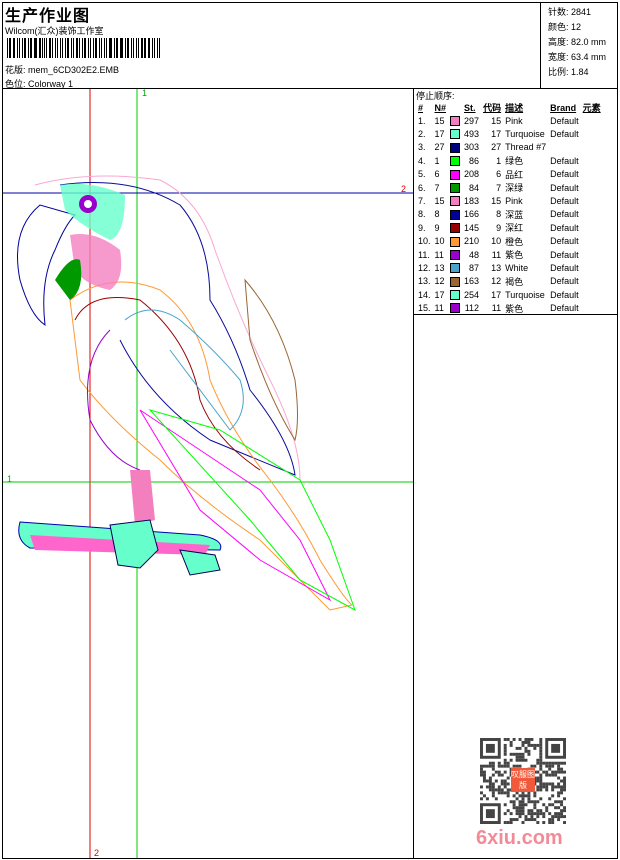 The height and width of the screenshot is (860, 620). I want to click on stitch-count: 145, so click(472, 227).